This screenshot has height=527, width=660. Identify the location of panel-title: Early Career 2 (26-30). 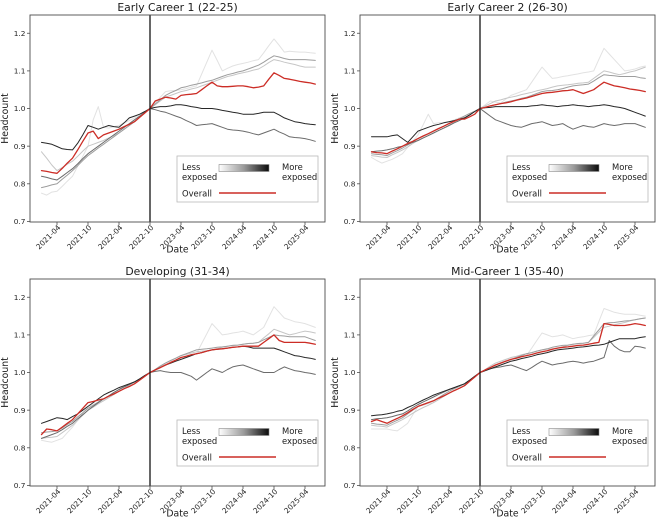
(507, 7).